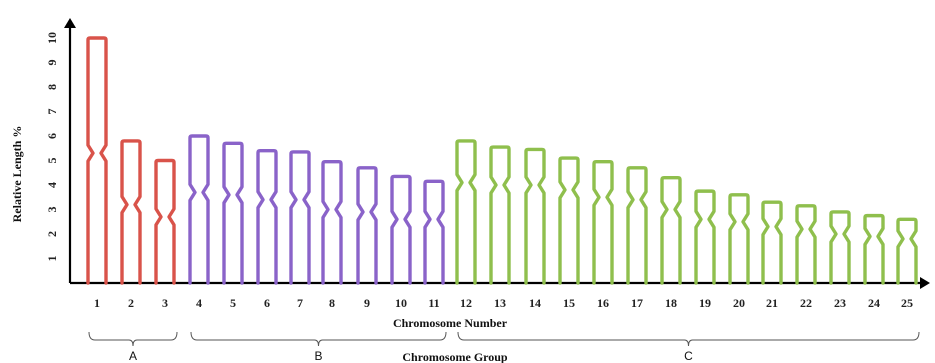 The width and height of the screenshot is (935, 363). What do you see at coordinates (199, 303) in the screenshot?
I see `x-tick-label: 4` at bounding box center [199, 303].